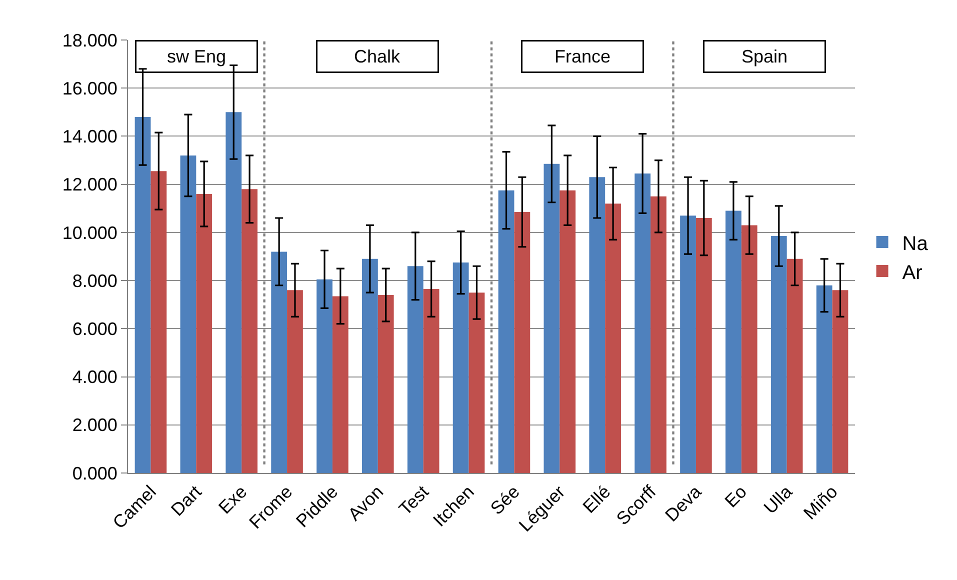 The image size is (957, 580). I want to click on y-tick-label: 0.000, so click(95, 473).